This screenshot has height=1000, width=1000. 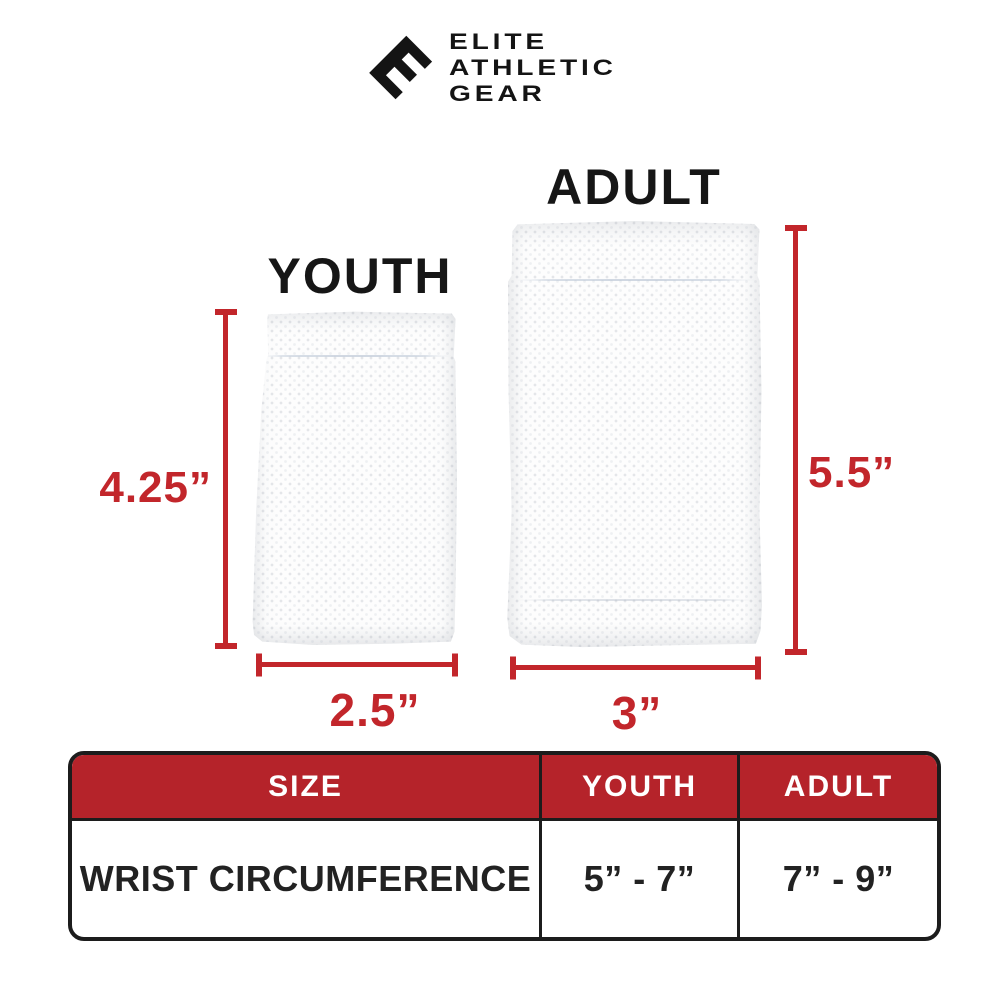 I want to click on size-table-youth-value: 5” - 7”, so click(x=641, y=879).